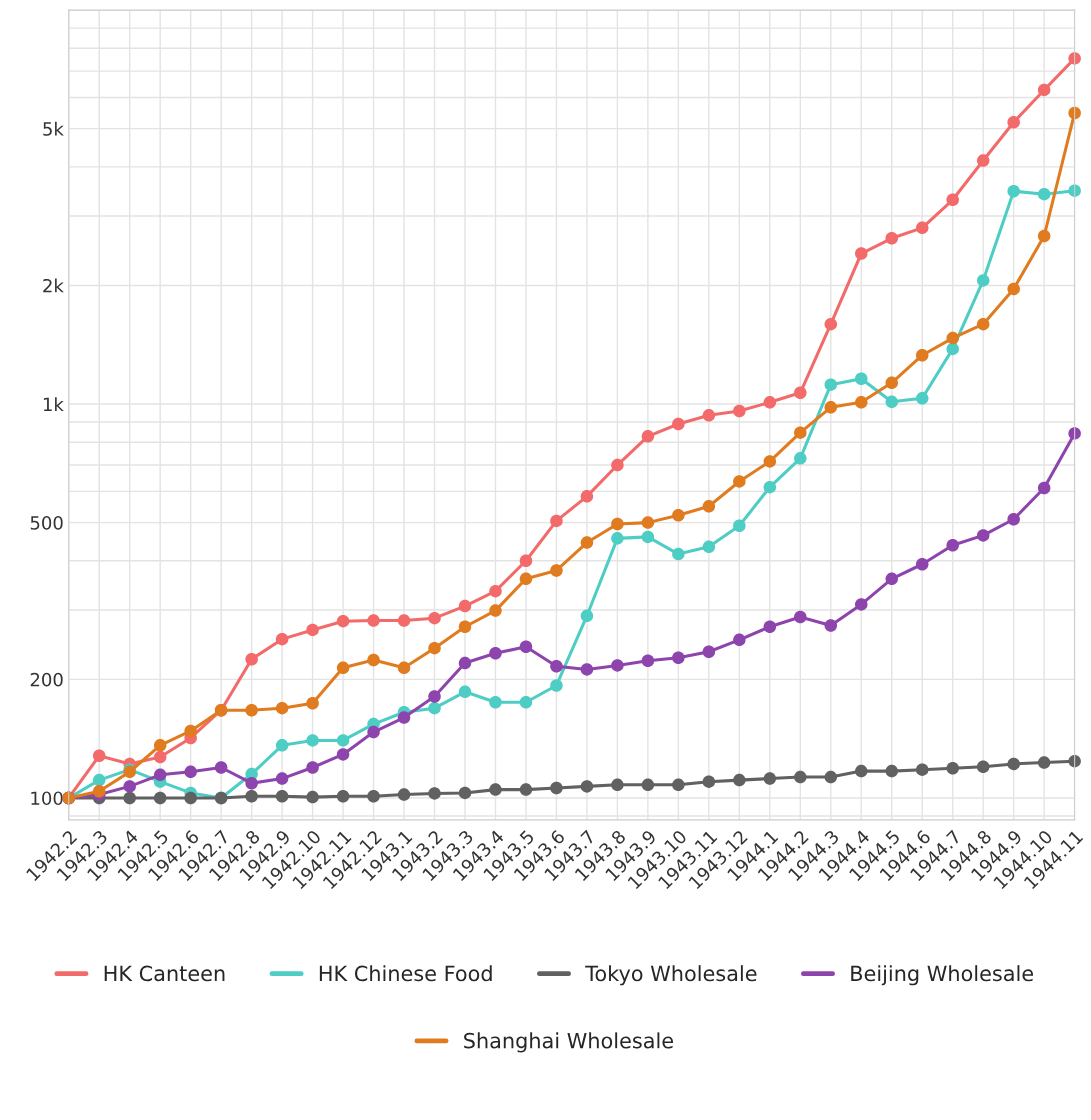  Describe the element at coordinates (164, 973) in the screenshot. I see `legend-label: HK Canteen` at that location.